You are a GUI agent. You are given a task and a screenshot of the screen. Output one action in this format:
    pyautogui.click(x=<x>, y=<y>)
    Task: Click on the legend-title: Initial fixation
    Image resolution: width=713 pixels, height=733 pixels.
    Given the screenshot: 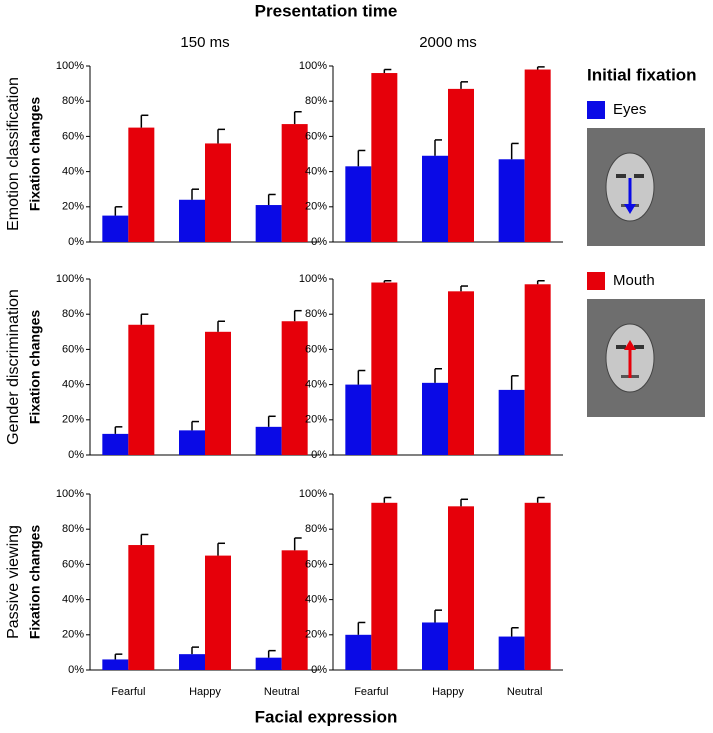 What is the action you would take?
    pyautogui.click(x=642, y=74)
    